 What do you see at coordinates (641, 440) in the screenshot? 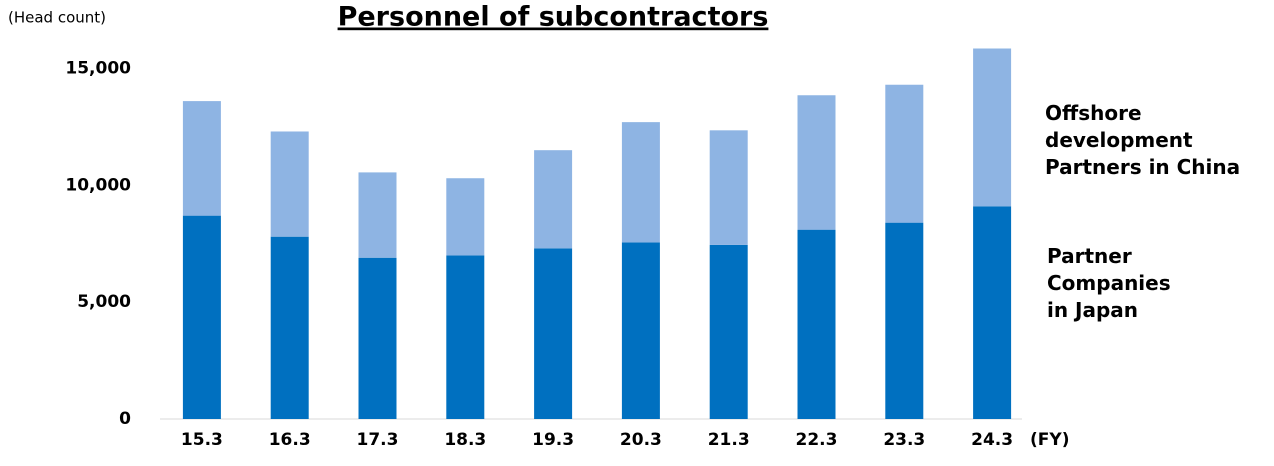
I see `x-tick-label: 20.3` at bounding box center [641, 440].